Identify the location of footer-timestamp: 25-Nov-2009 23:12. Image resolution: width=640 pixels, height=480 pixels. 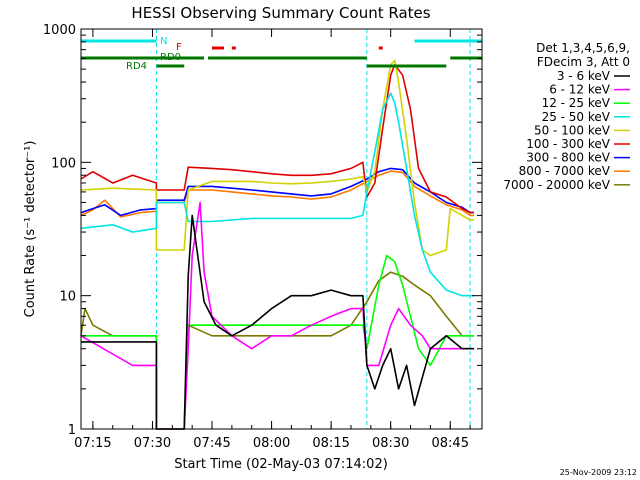
(598, 472).